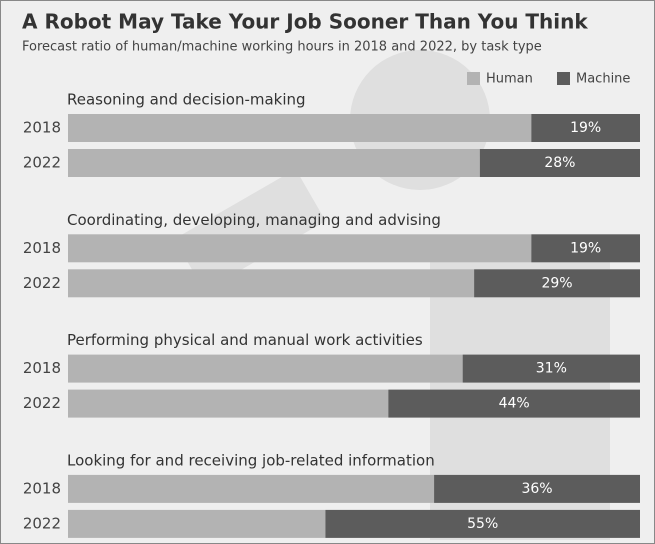 Image resolution: width=655 pixels, height=544 pixels. I want to click on value-label: 31%, so click(551, 369).